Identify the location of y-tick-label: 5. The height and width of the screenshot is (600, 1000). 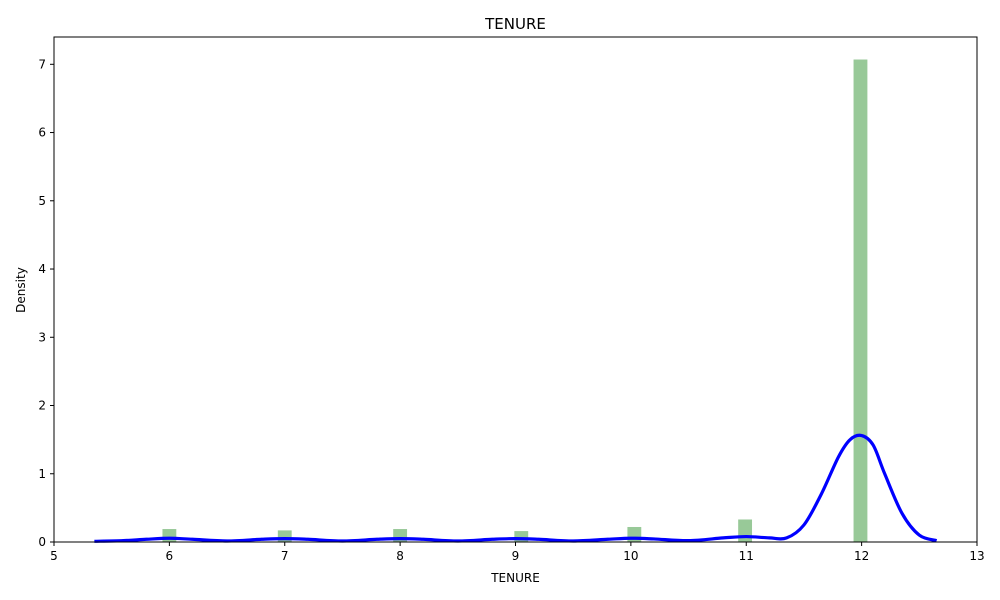
(42, 201).